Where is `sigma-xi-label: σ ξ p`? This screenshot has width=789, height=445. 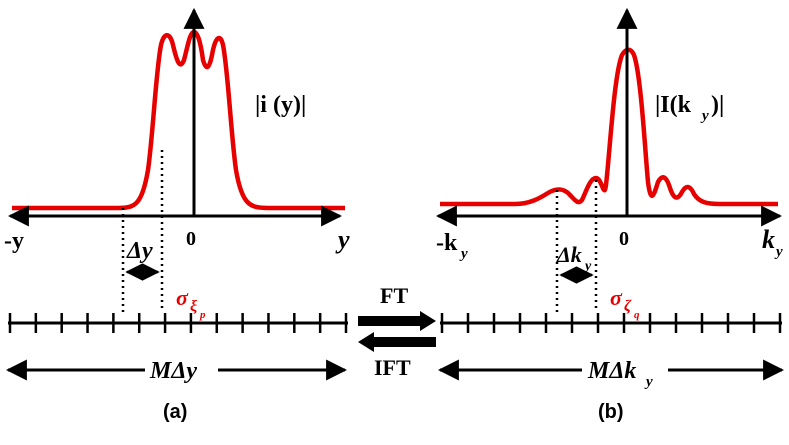 sigma-xi-label: σ ξ p is located at coordinates (191, 303).